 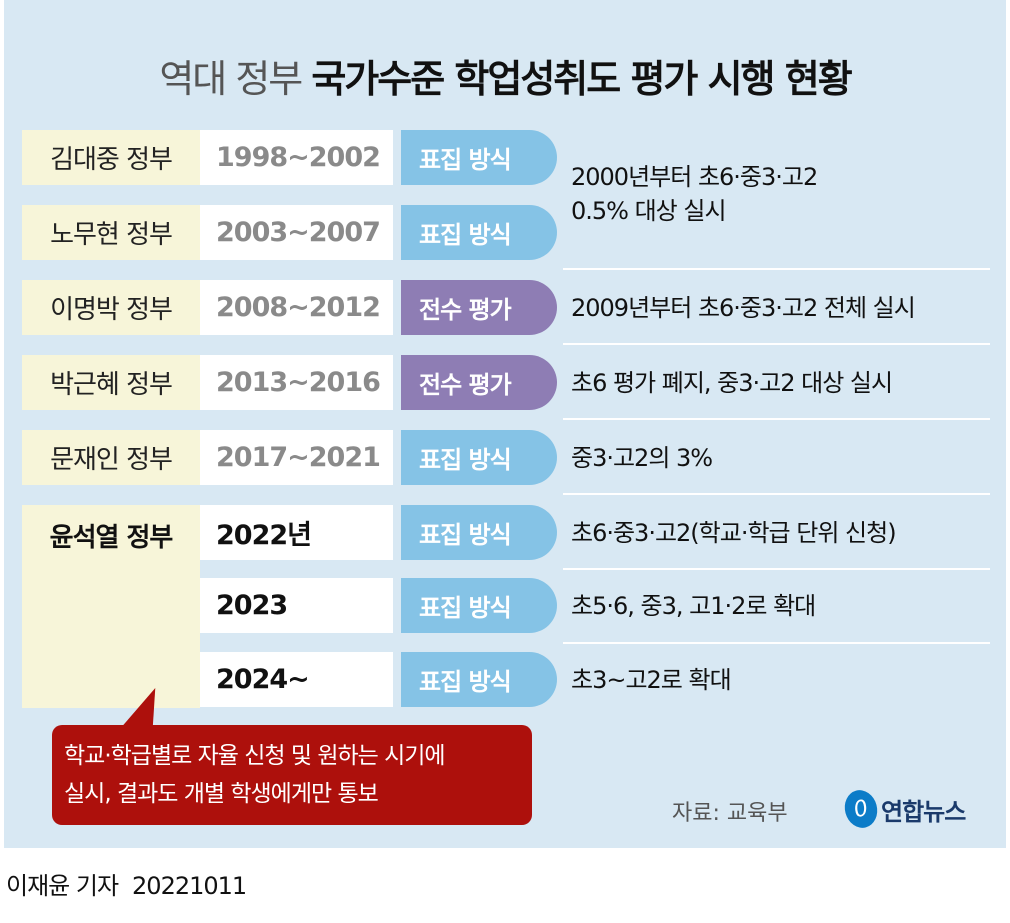 What do you see at coordinates (221, 794) in the screenshot?
I see `callout-line: 실시, 결과도 개별 학생에게만 통보` at bounding box center [221, 794].